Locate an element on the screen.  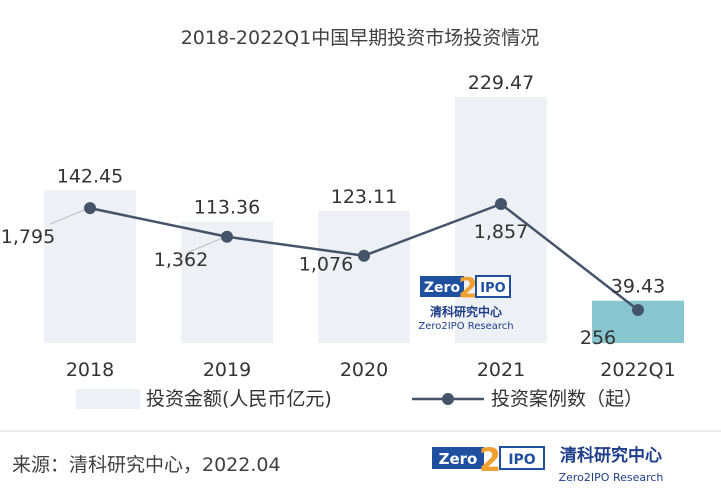
x-tick-label: 2018 is located at coordinates (90, 370).